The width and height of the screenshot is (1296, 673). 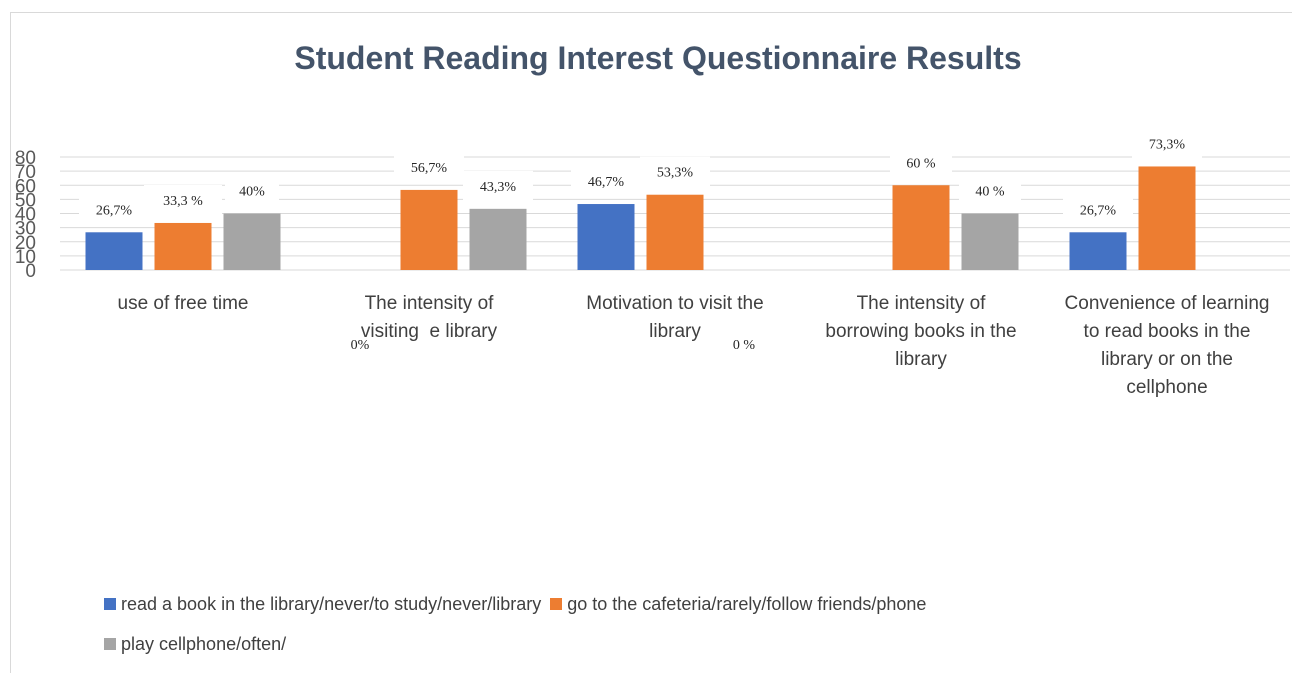 I want to click on legend-swatch-blue, so click(x=110, y=604).